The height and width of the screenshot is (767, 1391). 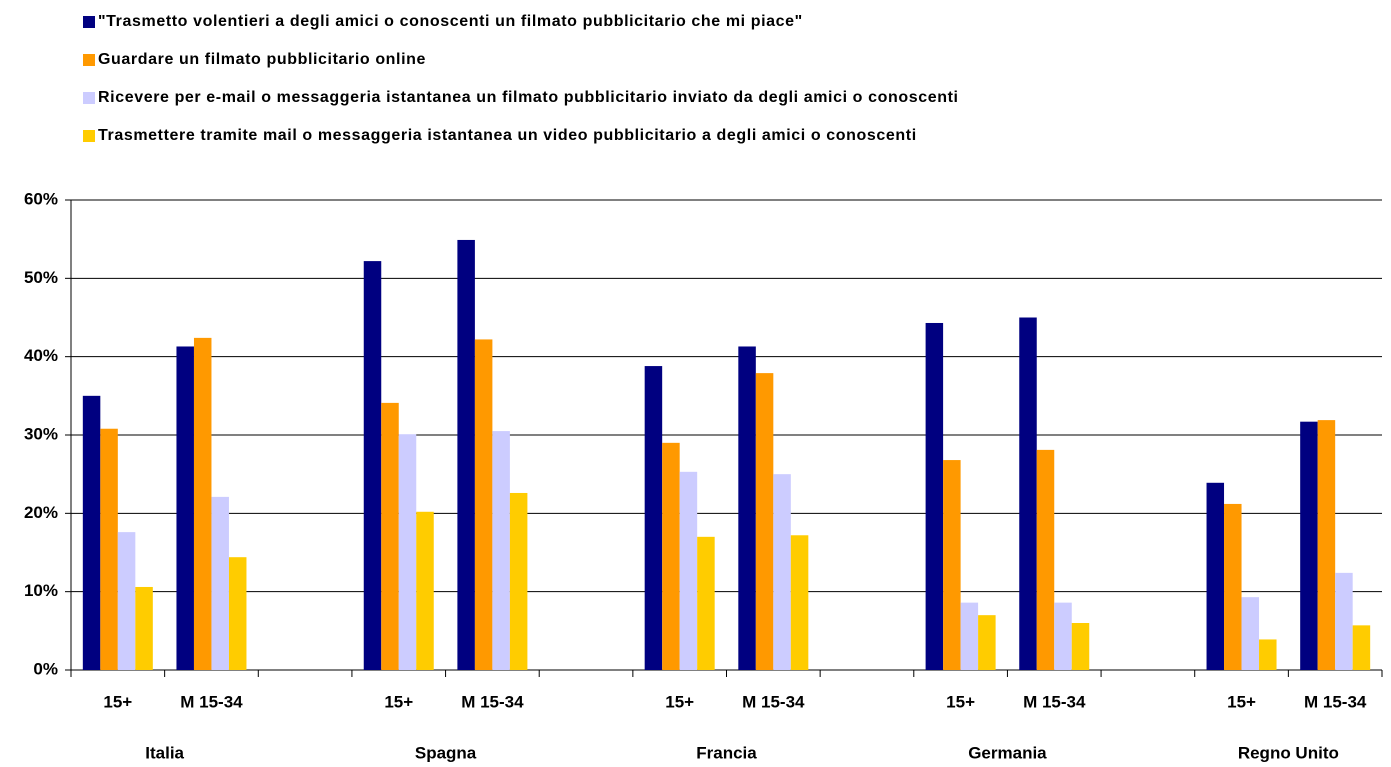 I want to click on group-label: Regno Unito, so click(x=1288, y=752).